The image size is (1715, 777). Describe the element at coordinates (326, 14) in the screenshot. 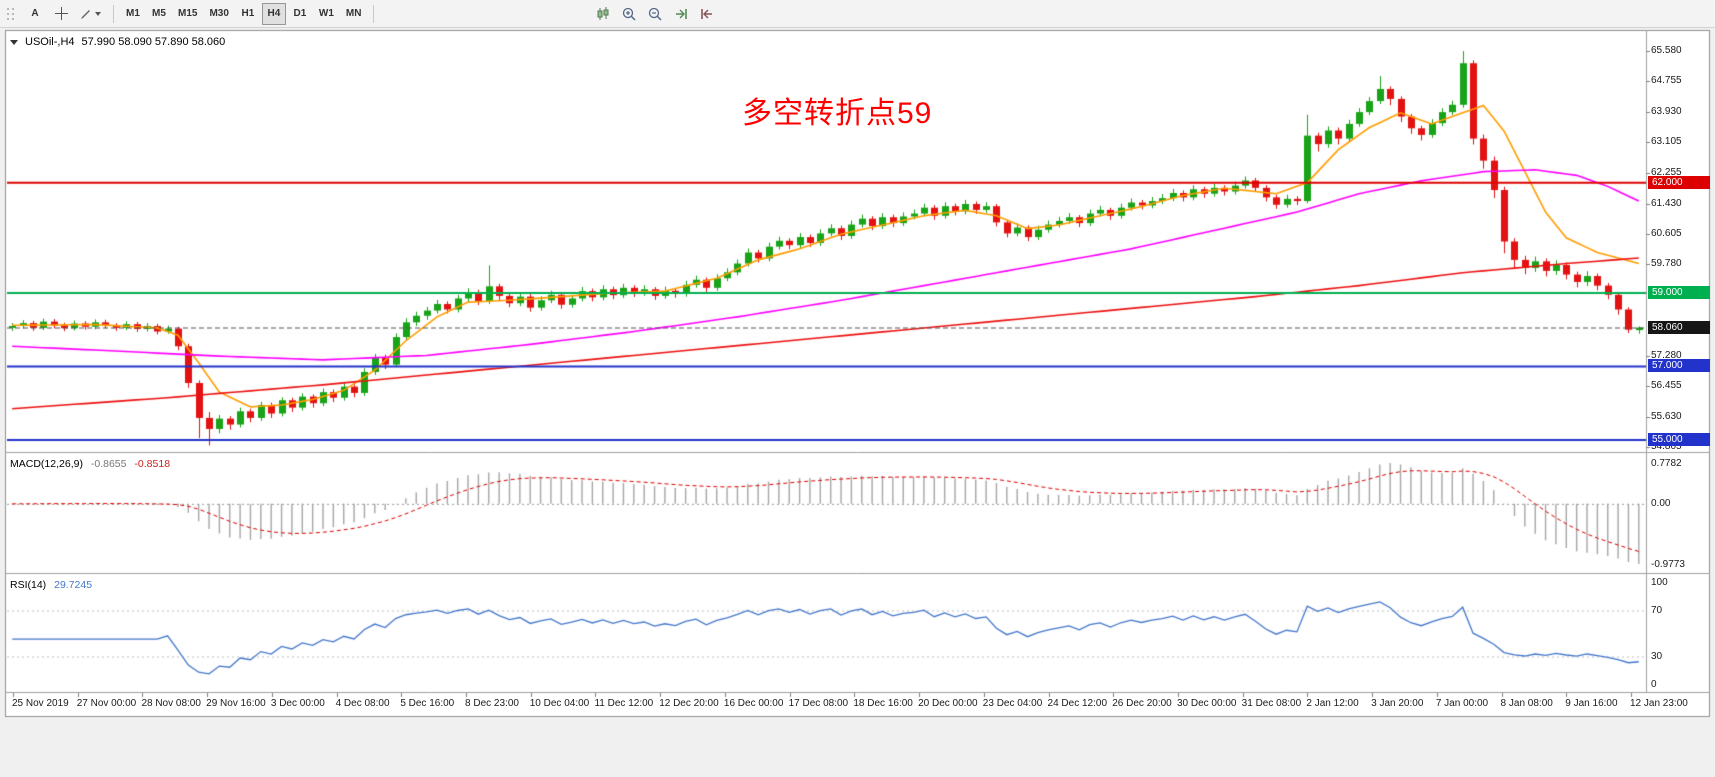

I see `timeframe-button-w1: W1` at that location.